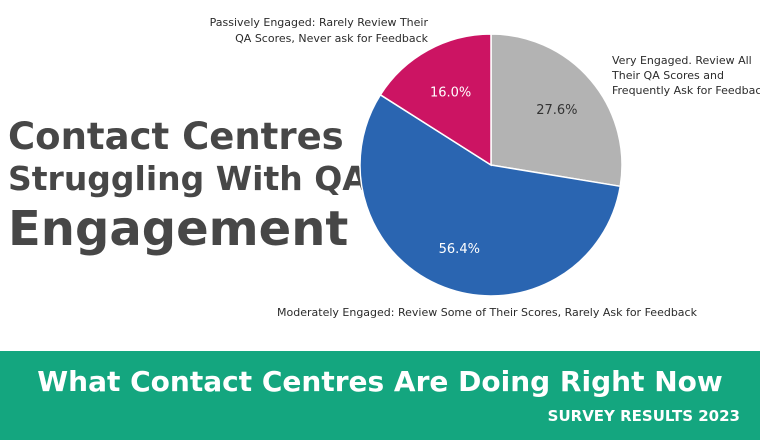 The height and width of the screenshot is (440, 760). Describe the element at coordinates (459, 249) in the screenshot. I see `pie-value-label-moderately-engaged: 56.4%` at that location.